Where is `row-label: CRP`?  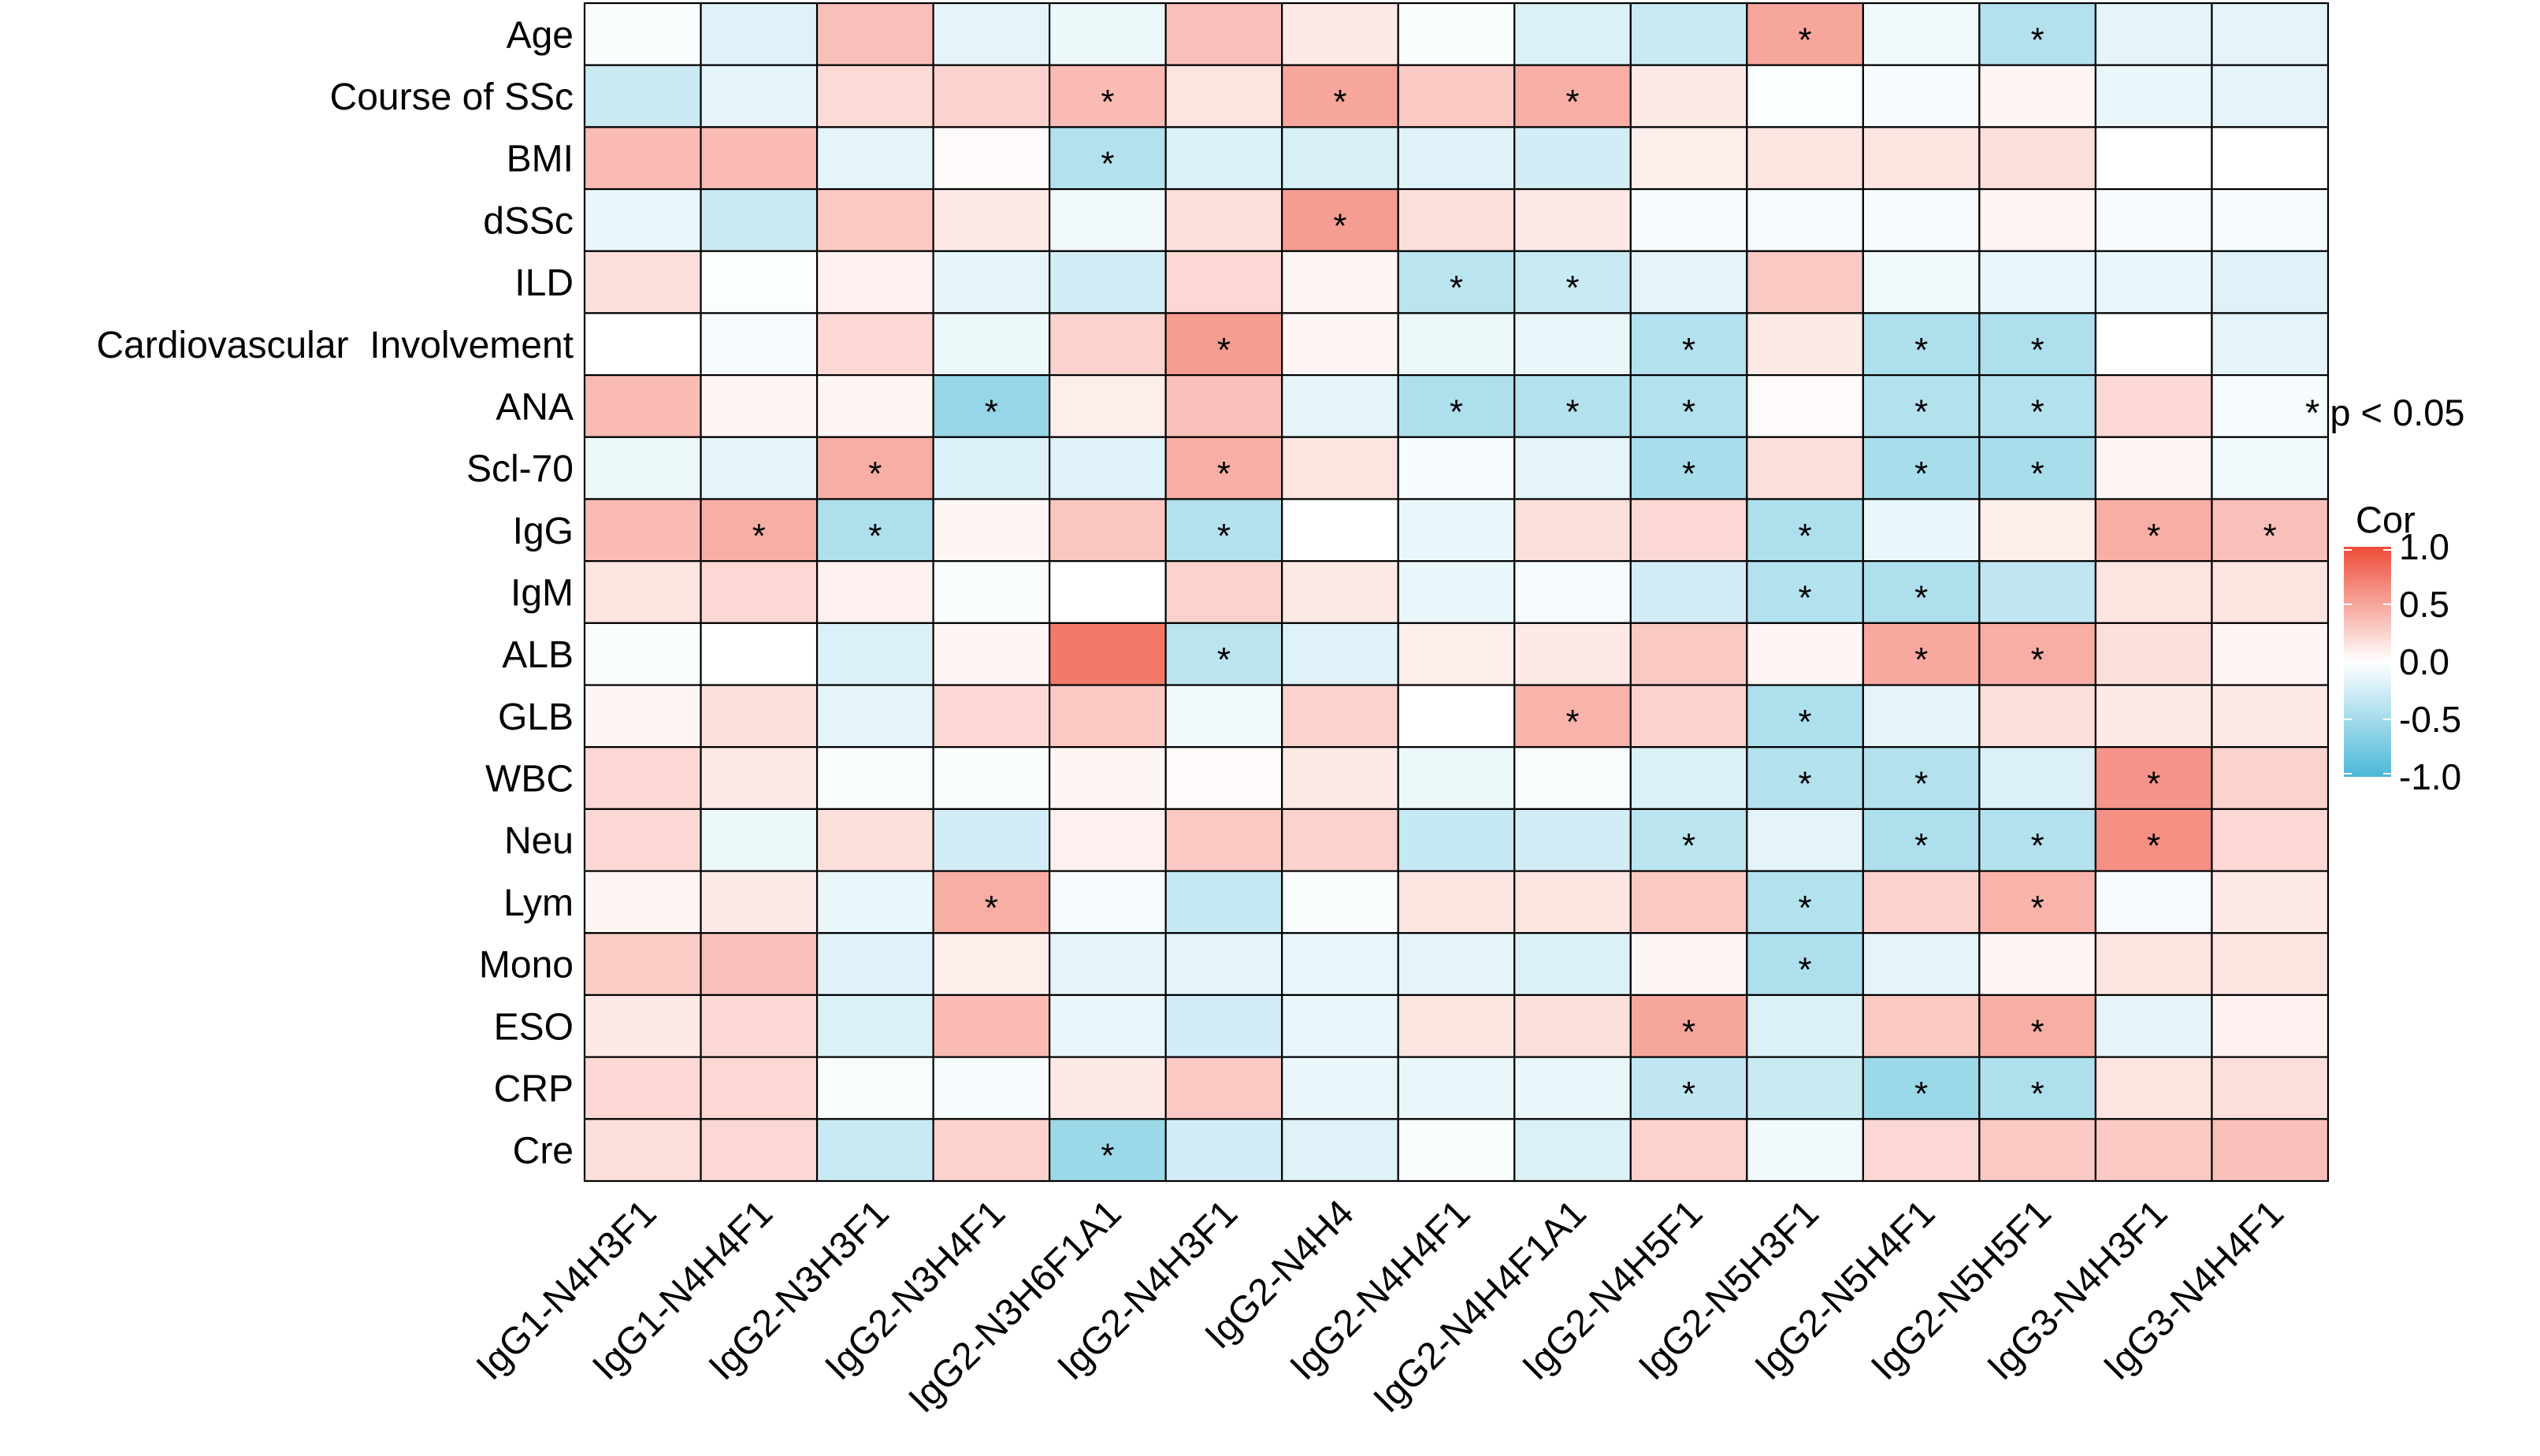
row-label: CRP is located at coordinates (534, 1089).